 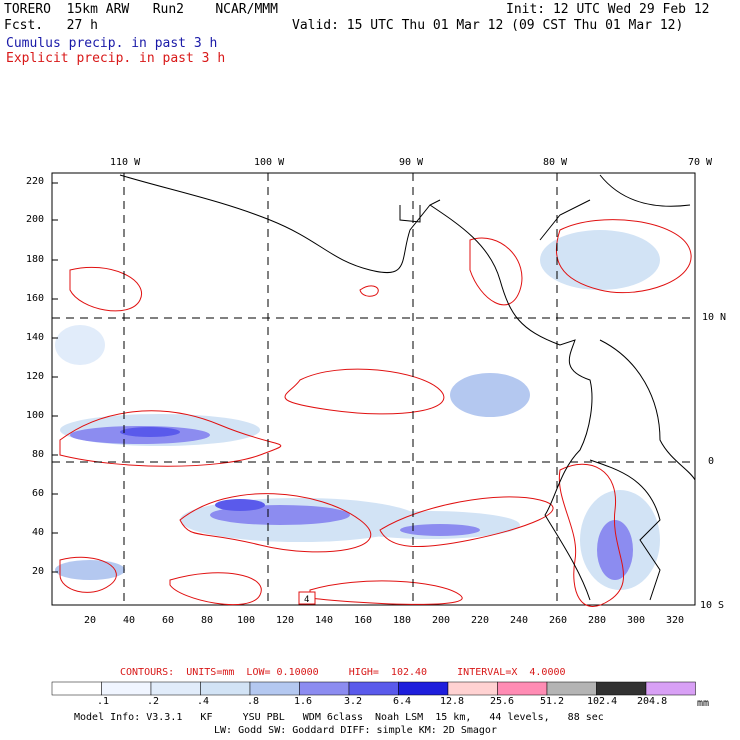 I want to click on x-tick: 20, so click(x=90, y=620).